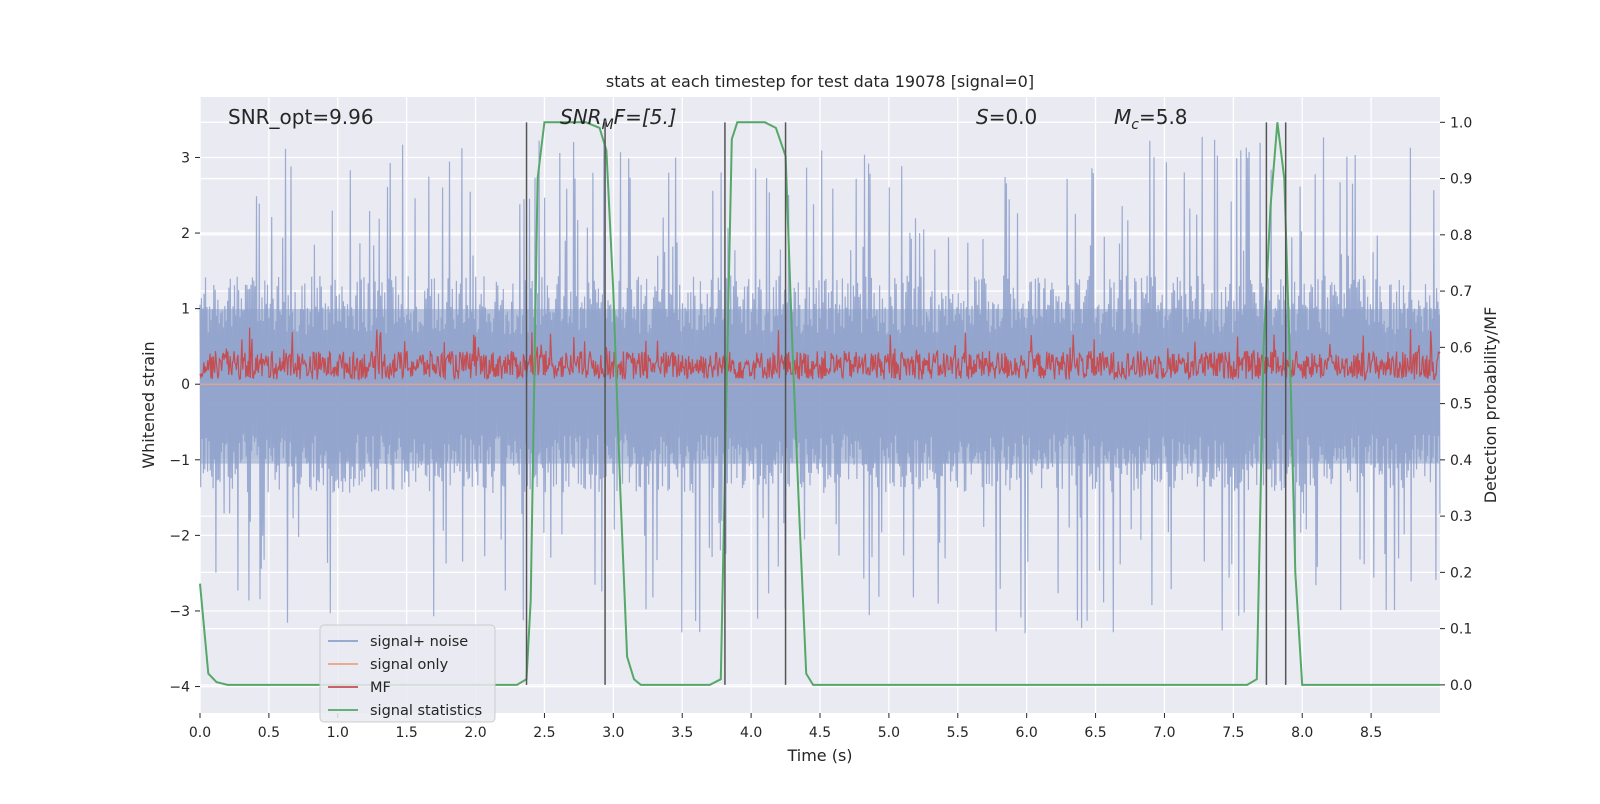  I want to click on y2-tick-label: 0.1, so click(1461, 630).